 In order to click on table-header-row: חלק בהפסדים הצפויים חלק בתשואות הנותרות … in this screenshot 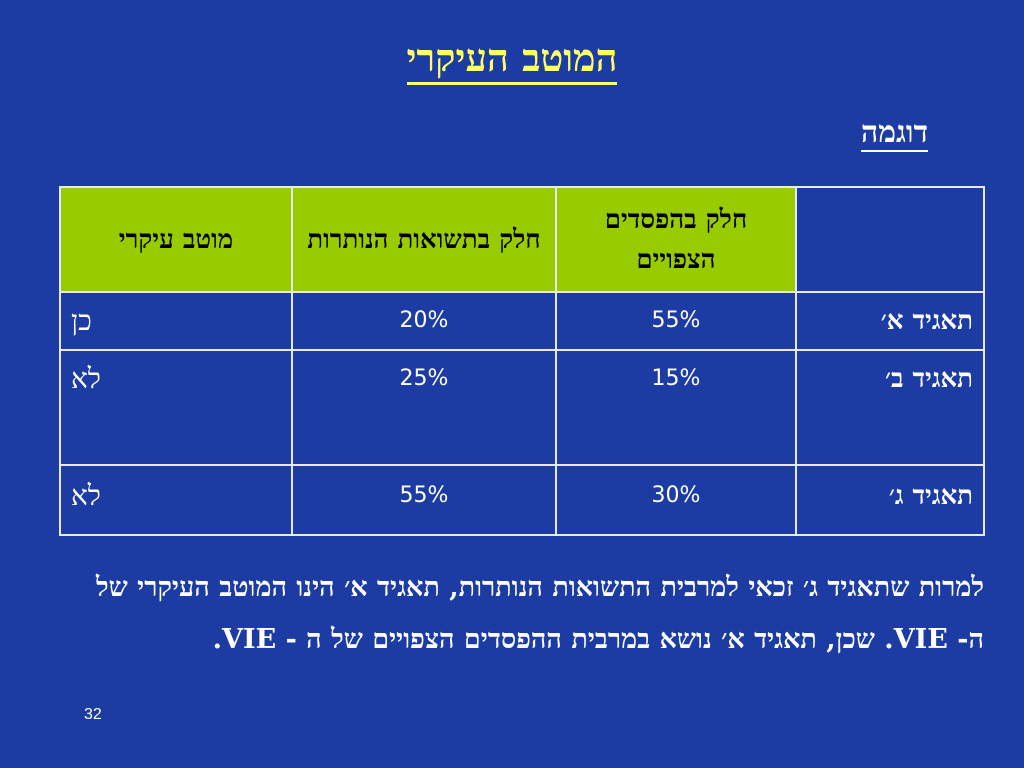, I will do `click(522, 239)`.